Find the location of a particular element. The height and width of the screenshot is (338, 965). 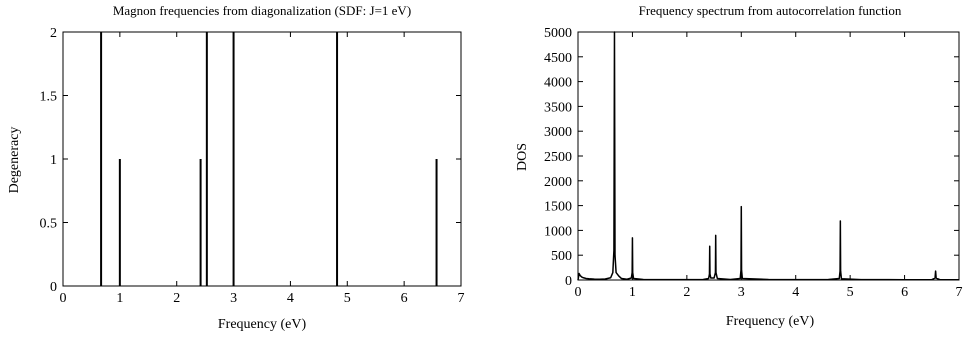

y-tick-label: 0.5 is located at coordinates (49, 224).